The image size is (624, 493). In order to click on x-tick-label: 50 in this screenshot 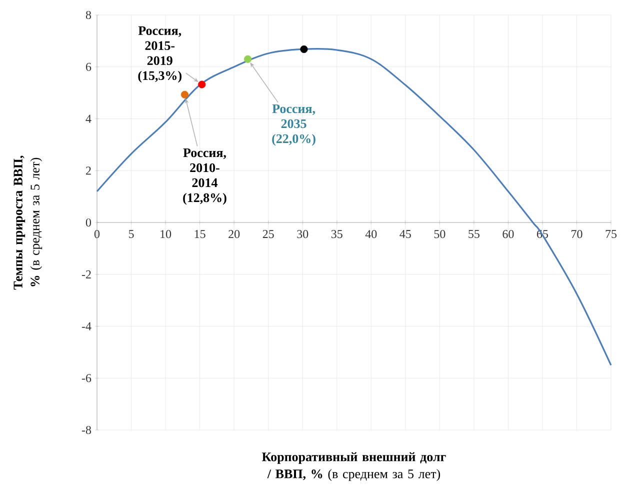, I will do `click(440, 234)`.